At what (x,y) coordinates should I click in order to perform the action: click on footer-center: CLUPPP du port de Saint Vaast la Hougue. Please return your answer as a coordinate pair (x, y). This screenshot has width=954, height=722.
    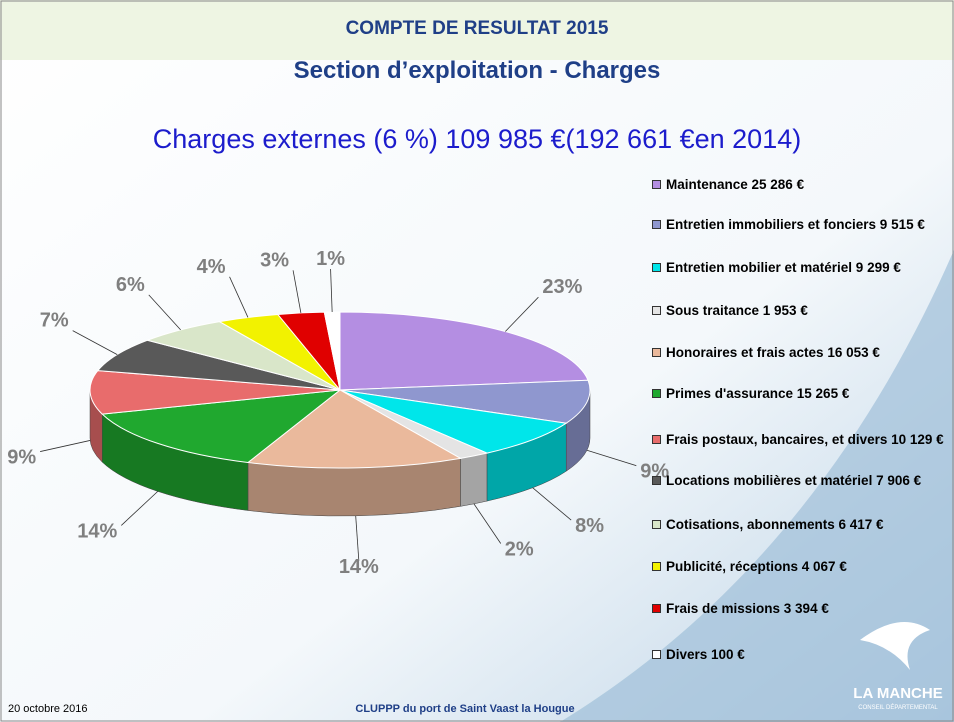
    Looking at the image, I should click on (464, 709).